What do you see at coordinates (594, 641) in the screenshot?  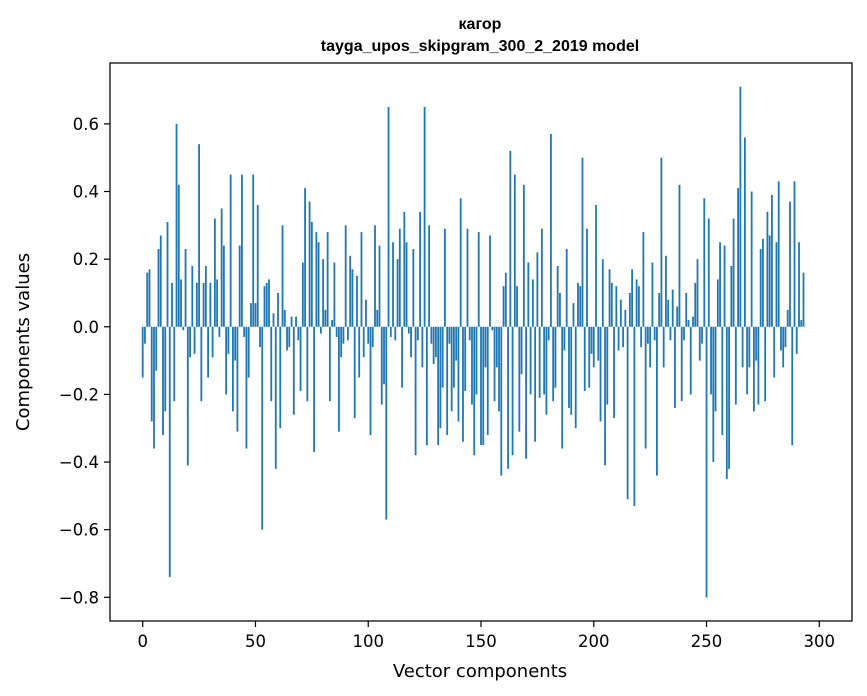 I see `x-tick-label: 200` at bounding box center [594, 641].